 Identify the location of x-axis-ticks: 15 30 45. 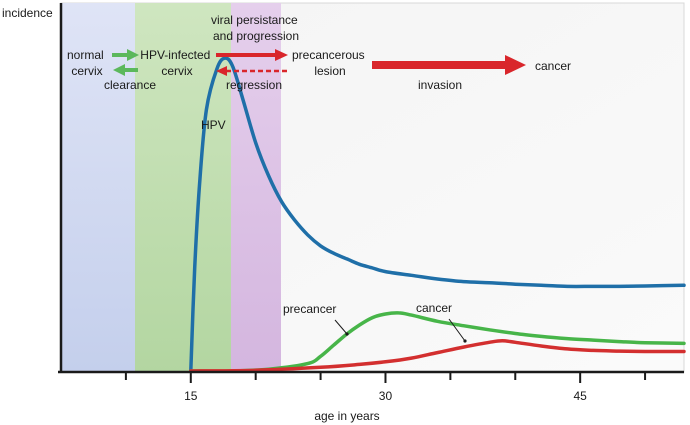
(385, 387).